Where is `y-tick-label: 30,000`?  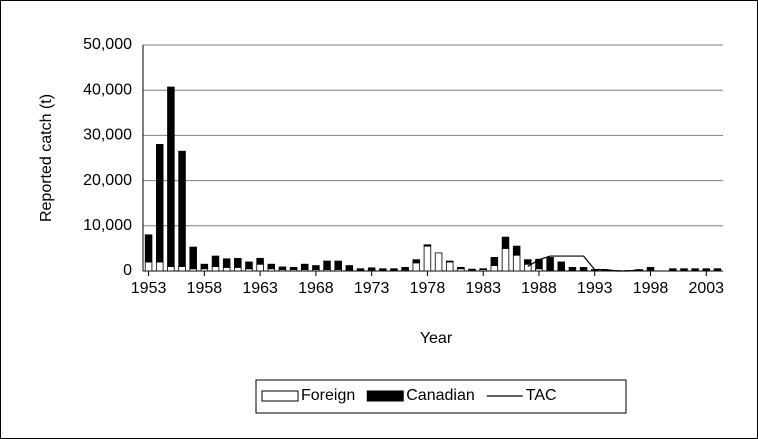 y-tick-label: 30,000 is located at coordinates (107, 135).